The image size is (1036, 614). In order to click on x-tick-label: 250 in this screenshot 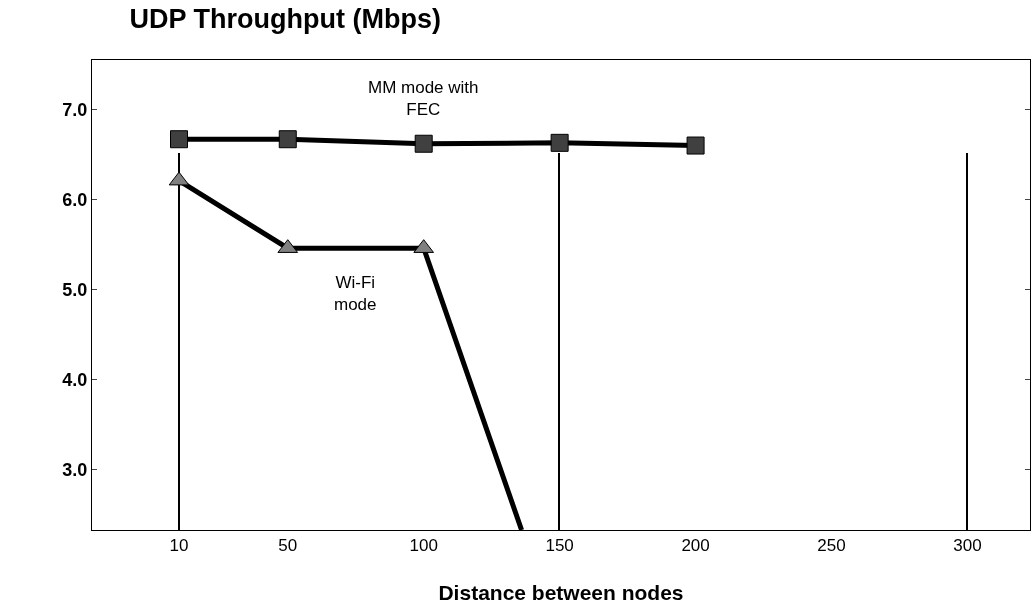, I will do `click(831, 546)`.